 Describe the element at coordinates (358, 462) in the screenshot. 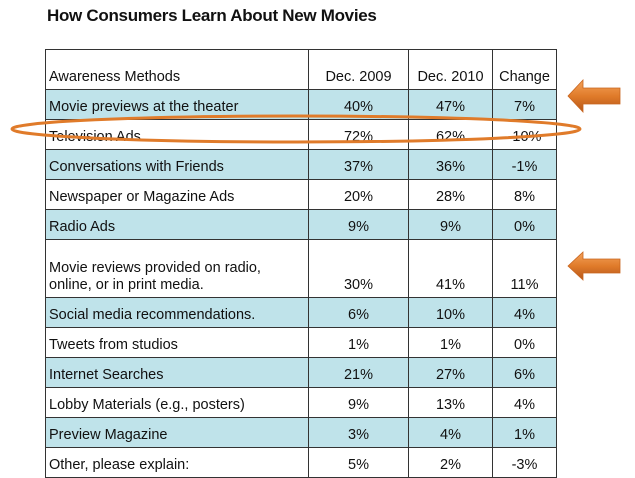

I see `dec-2009-cell: 5%` at that location.